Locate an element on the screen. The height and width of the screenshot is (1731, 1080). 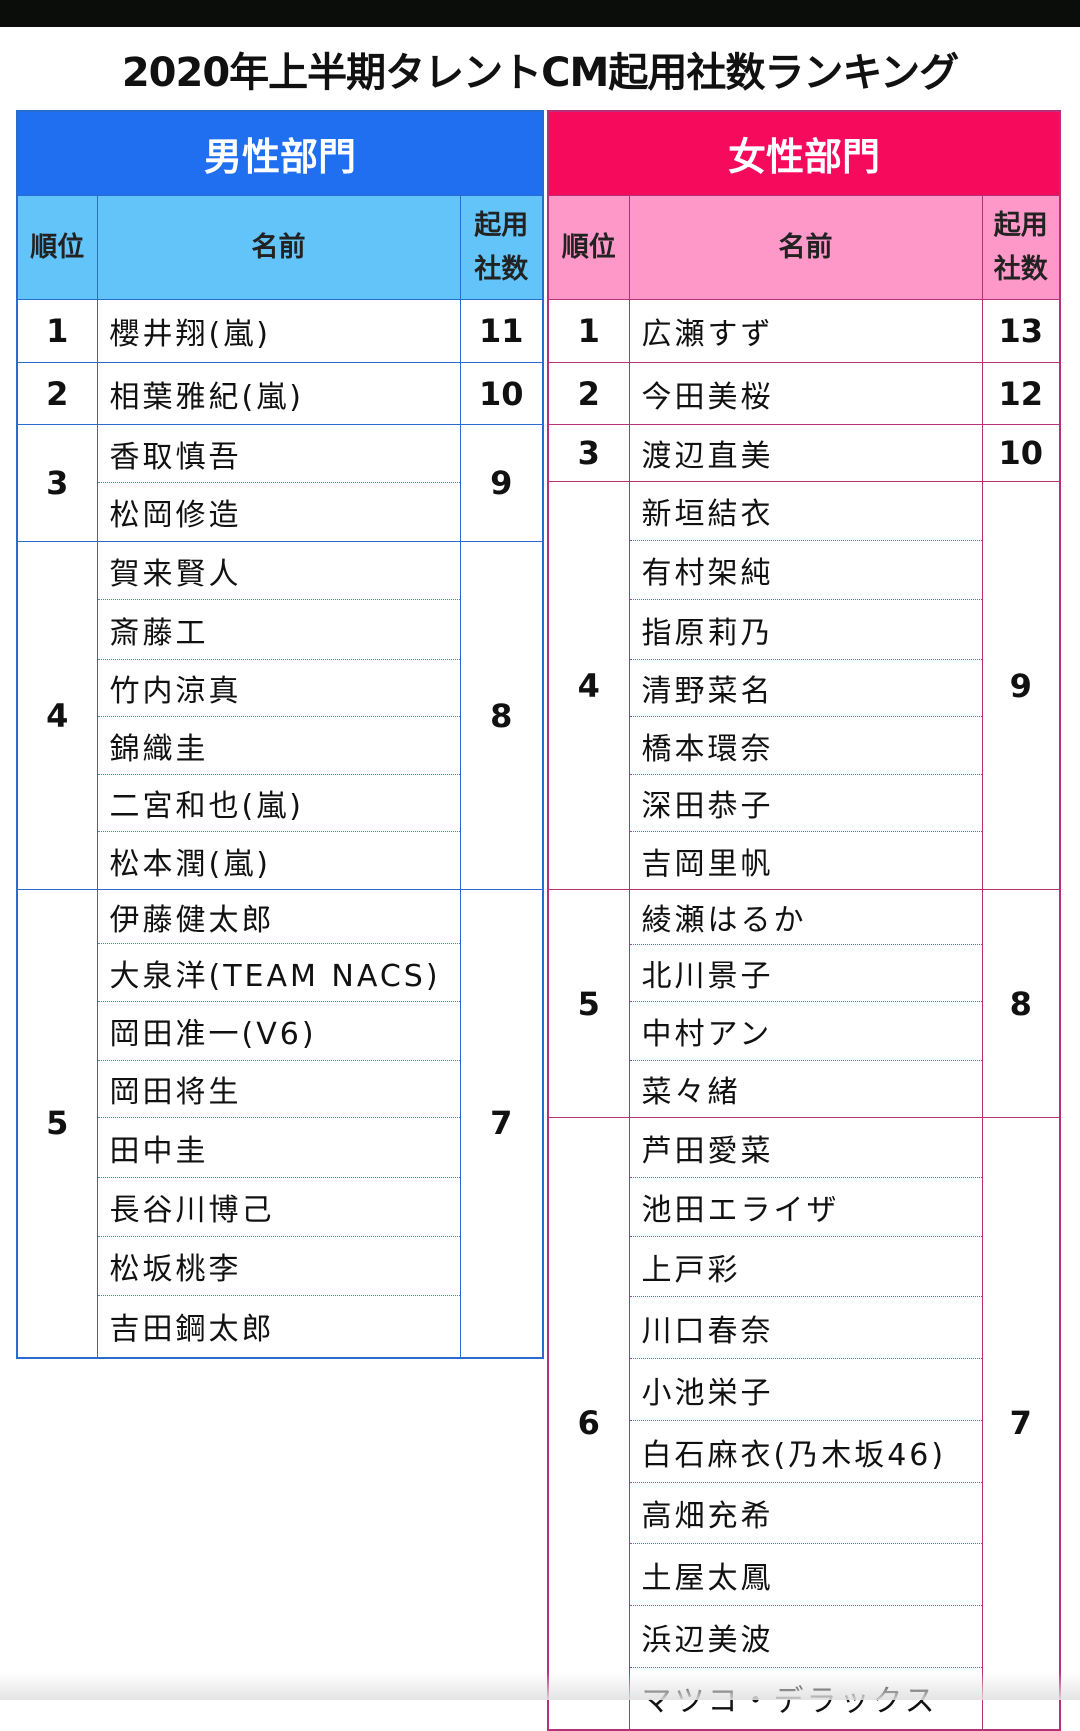
table-row: 高畑充希 is located at coordinates (804, 1513).